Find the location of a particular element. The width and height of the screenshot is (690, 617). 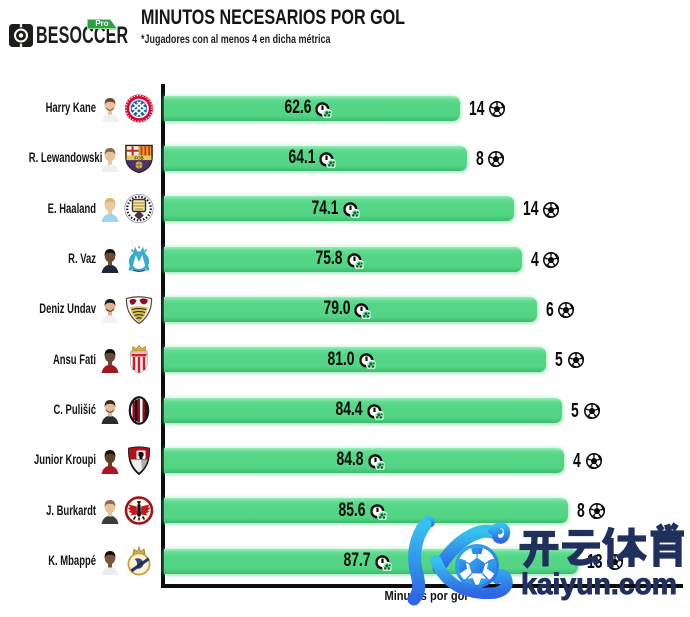

svg-text: kaiyun.com is located at coordinates (599, 584).